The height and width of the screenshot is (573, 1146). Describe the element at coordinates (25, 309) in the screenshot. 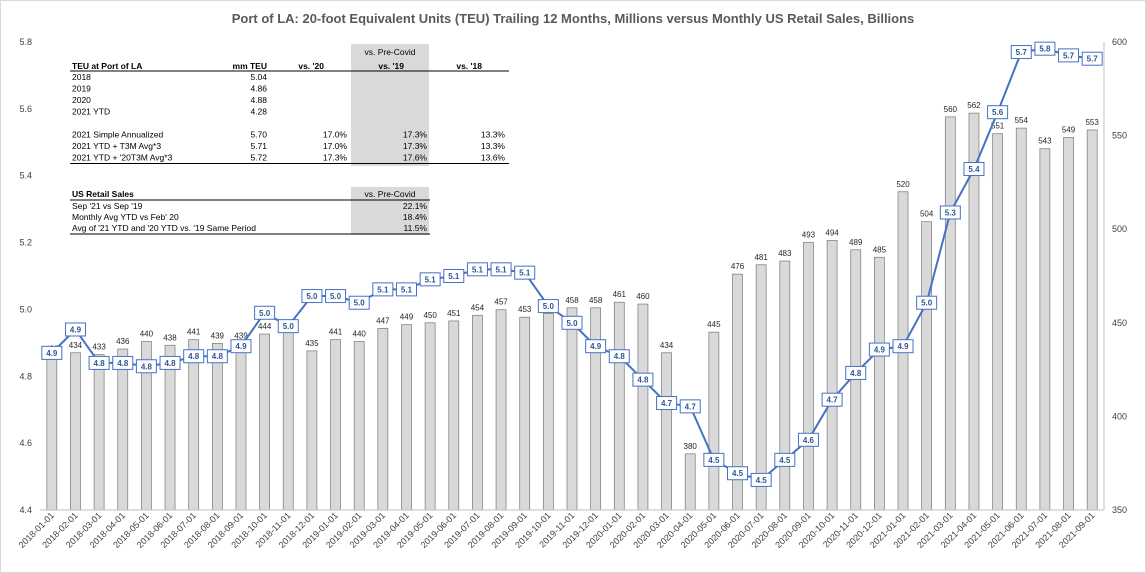

I see `left-axis-tick: 5.0` at that location.